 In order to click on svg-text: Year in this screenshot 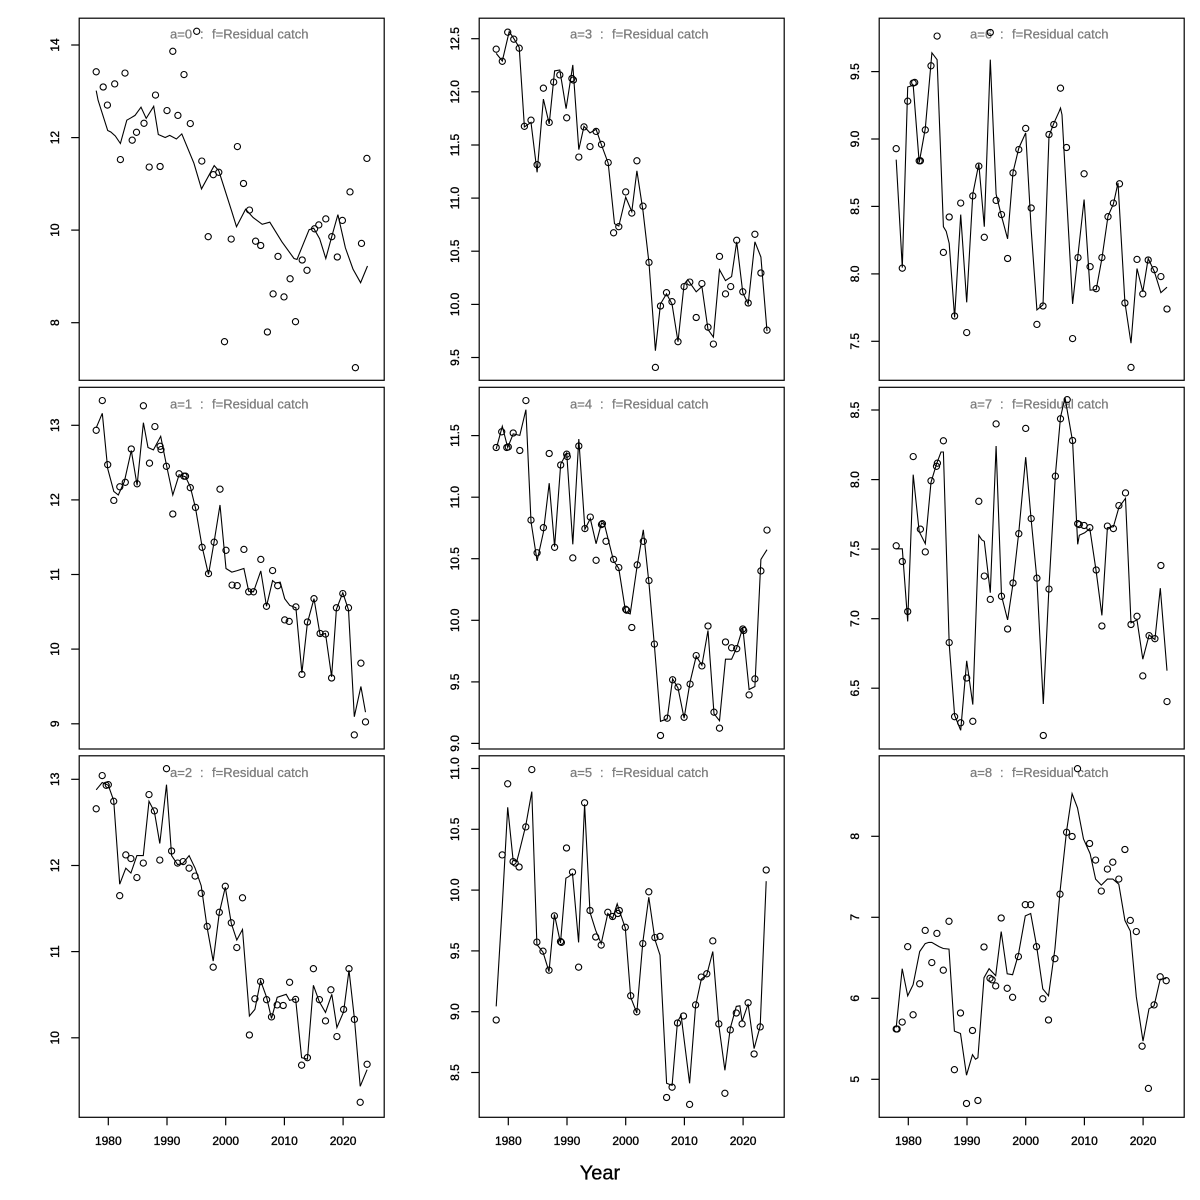, I will do `click(600, 1174)`.